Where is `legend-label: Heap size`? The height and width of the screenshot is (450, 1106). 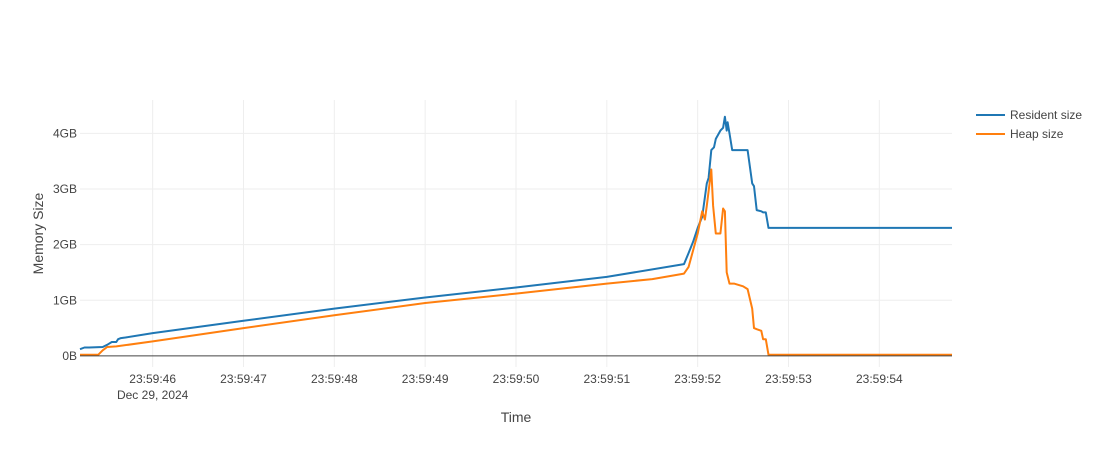 legend-label: Heap size is located at coordinates (1037, 134).